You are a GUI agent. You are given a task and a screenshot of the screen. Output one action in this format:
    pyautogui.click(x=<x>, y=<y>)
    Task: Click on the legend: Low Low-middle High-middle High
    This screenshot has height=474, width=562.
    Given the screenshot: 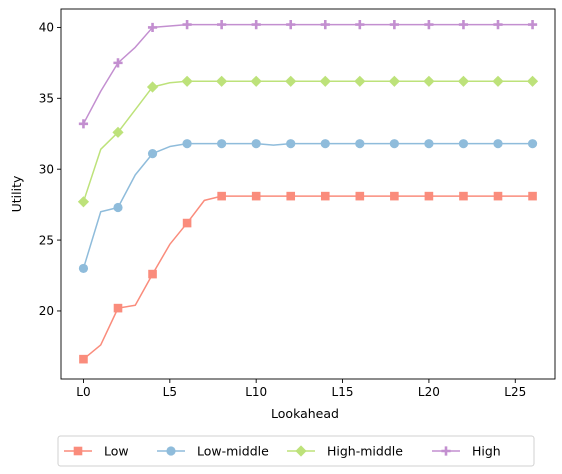 What is the action you would take?
    pyautogui.click(x=296, y=451)
    